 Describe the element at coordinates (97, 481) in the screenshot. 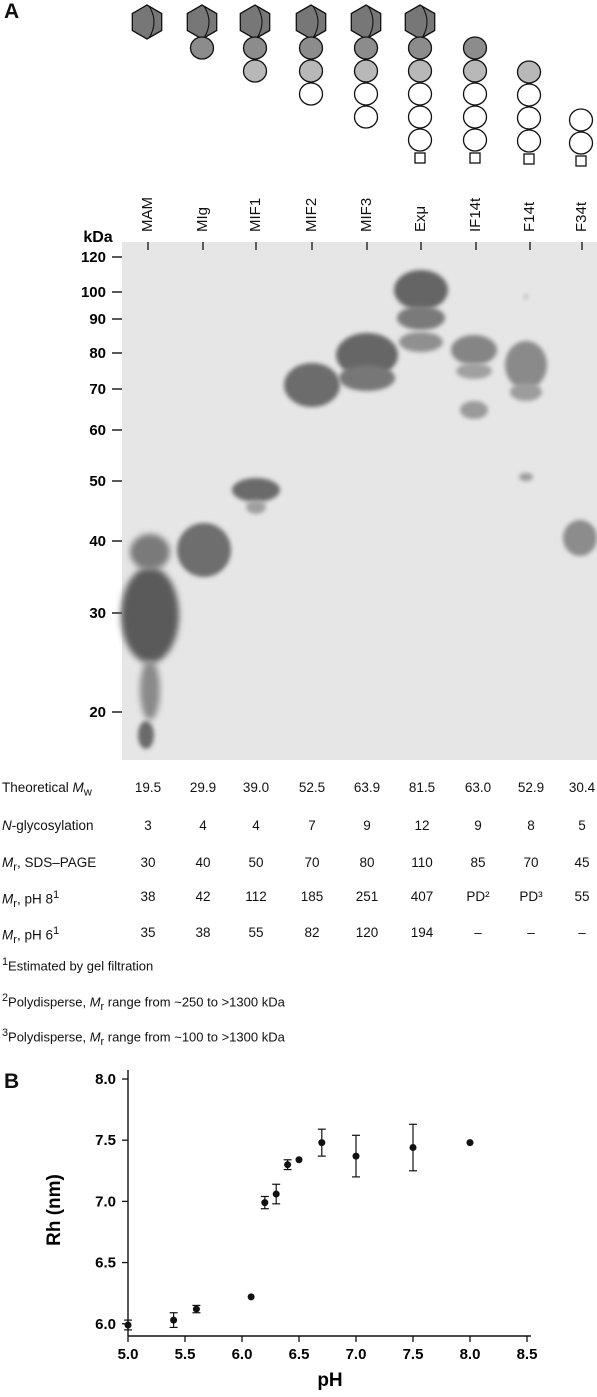

I see `mw-tick-label: 50` at that location.